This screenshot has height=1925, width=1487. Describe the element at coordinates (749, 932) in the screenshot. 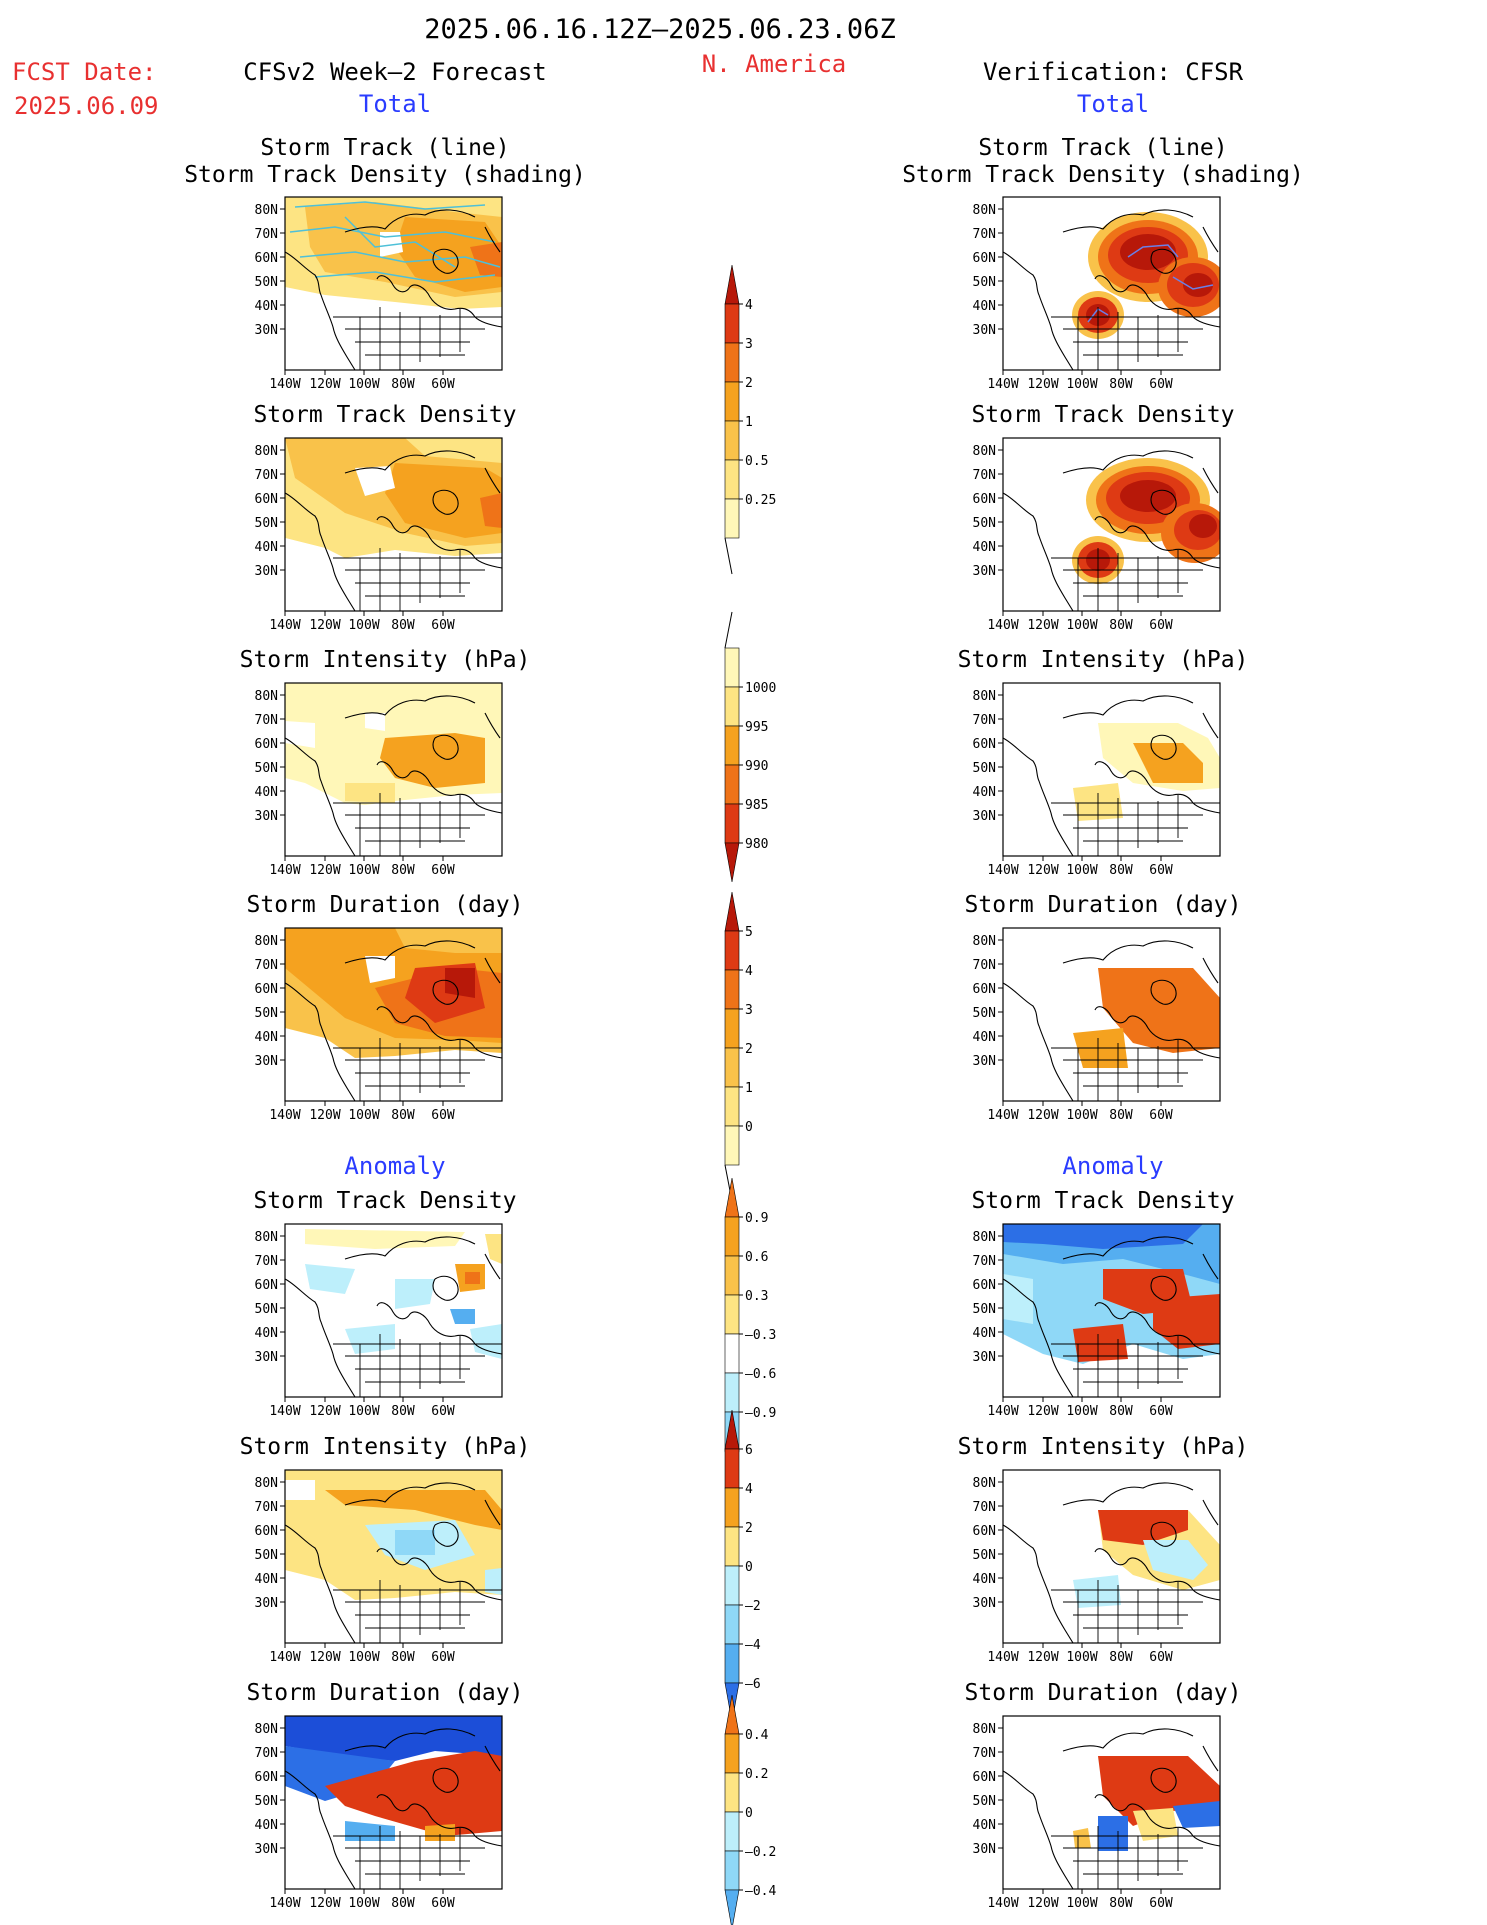

I see `colorbar-label: 5` at that location.